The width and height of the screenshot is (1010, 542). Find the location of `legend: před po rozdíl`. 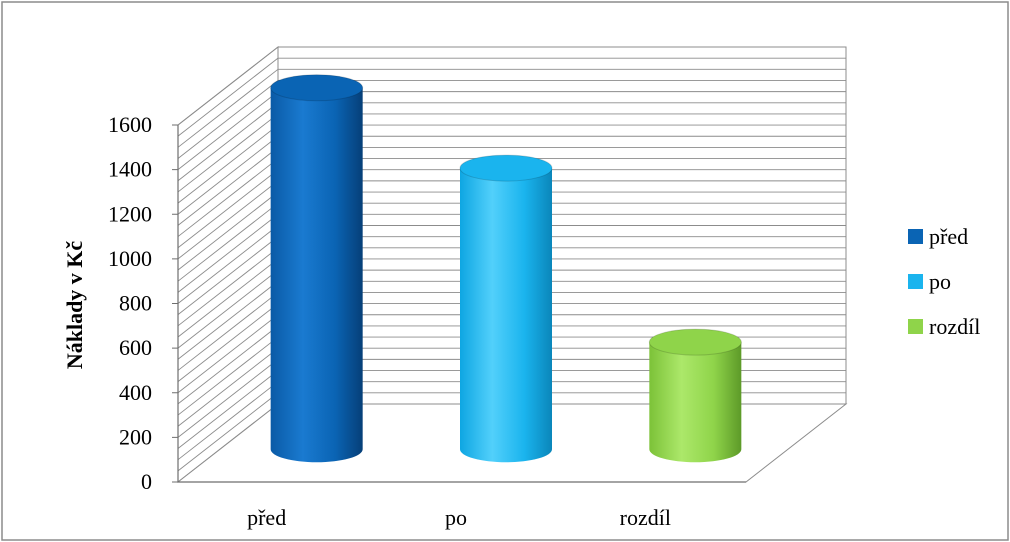

legend: před po rozdíl is located at coordinates (944, 281).